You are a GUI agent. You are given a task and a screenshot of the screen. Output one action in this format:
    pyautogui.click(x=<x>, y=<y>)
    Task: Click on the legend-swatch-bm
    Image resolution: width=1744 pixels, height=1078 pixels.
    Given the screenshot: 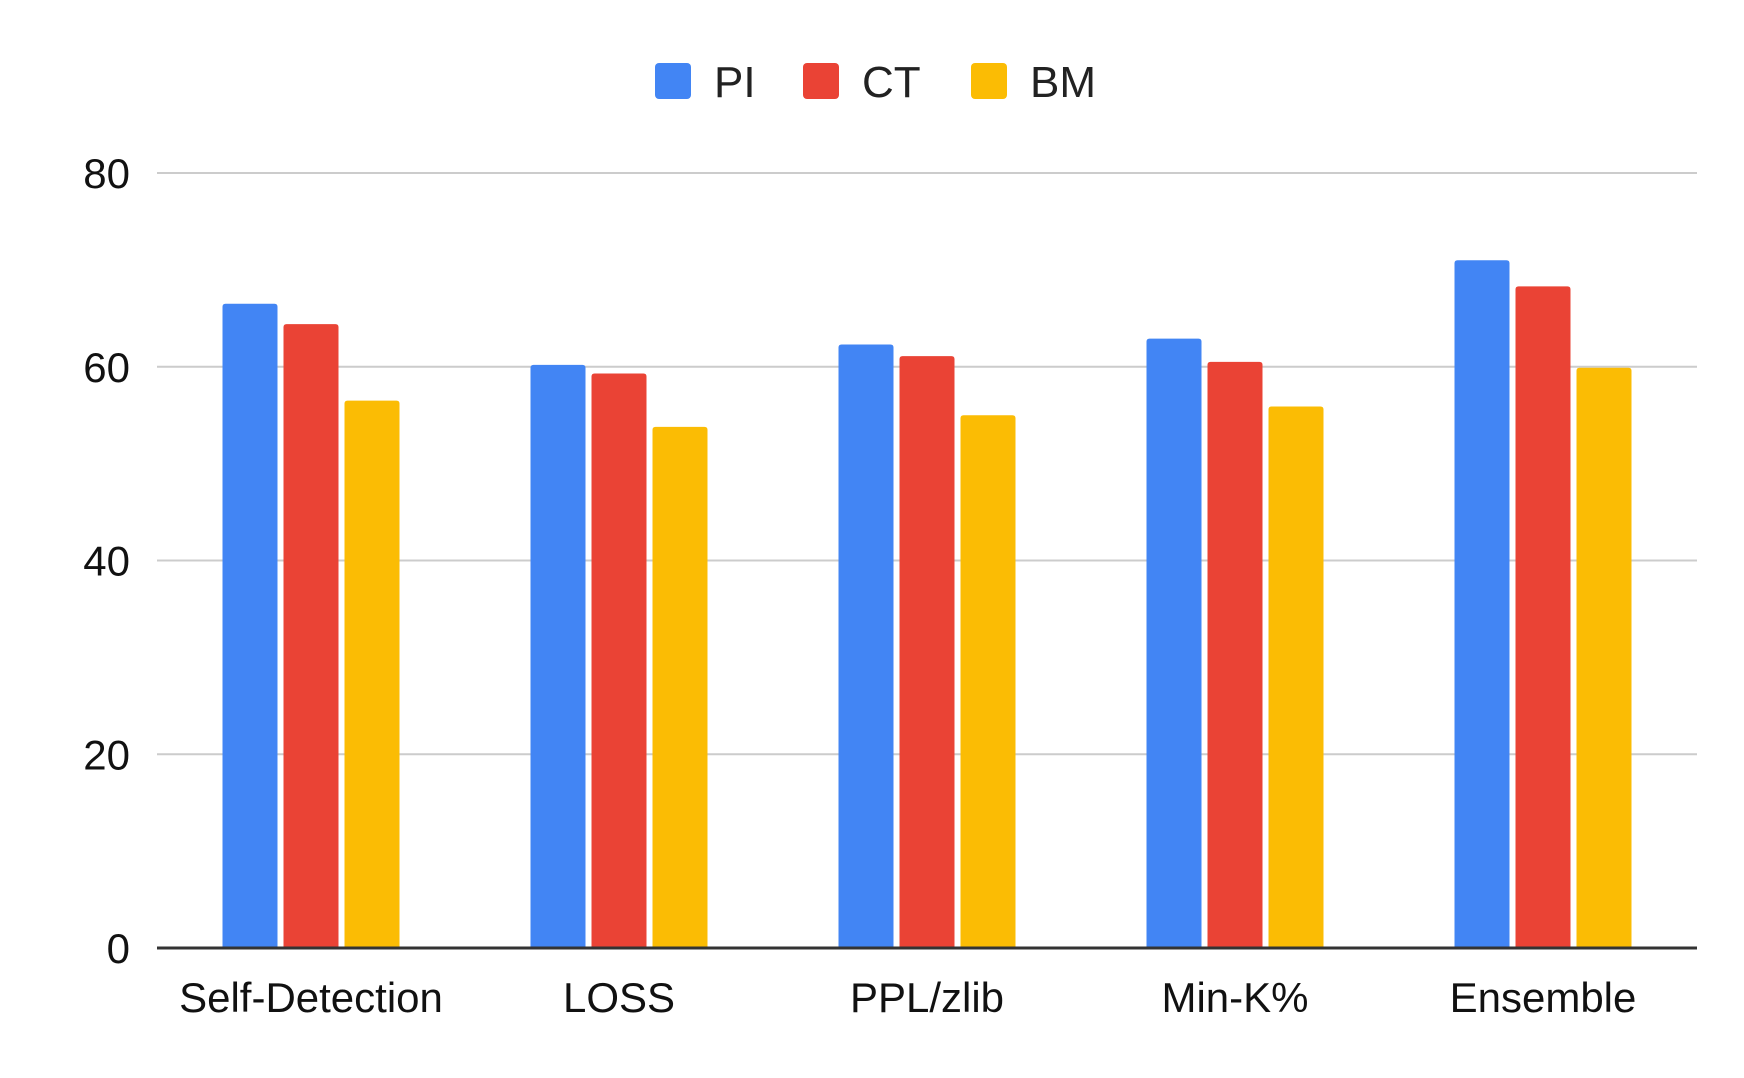 What is the action you would take?
    pyautogui.click(x=989, y=81)
    